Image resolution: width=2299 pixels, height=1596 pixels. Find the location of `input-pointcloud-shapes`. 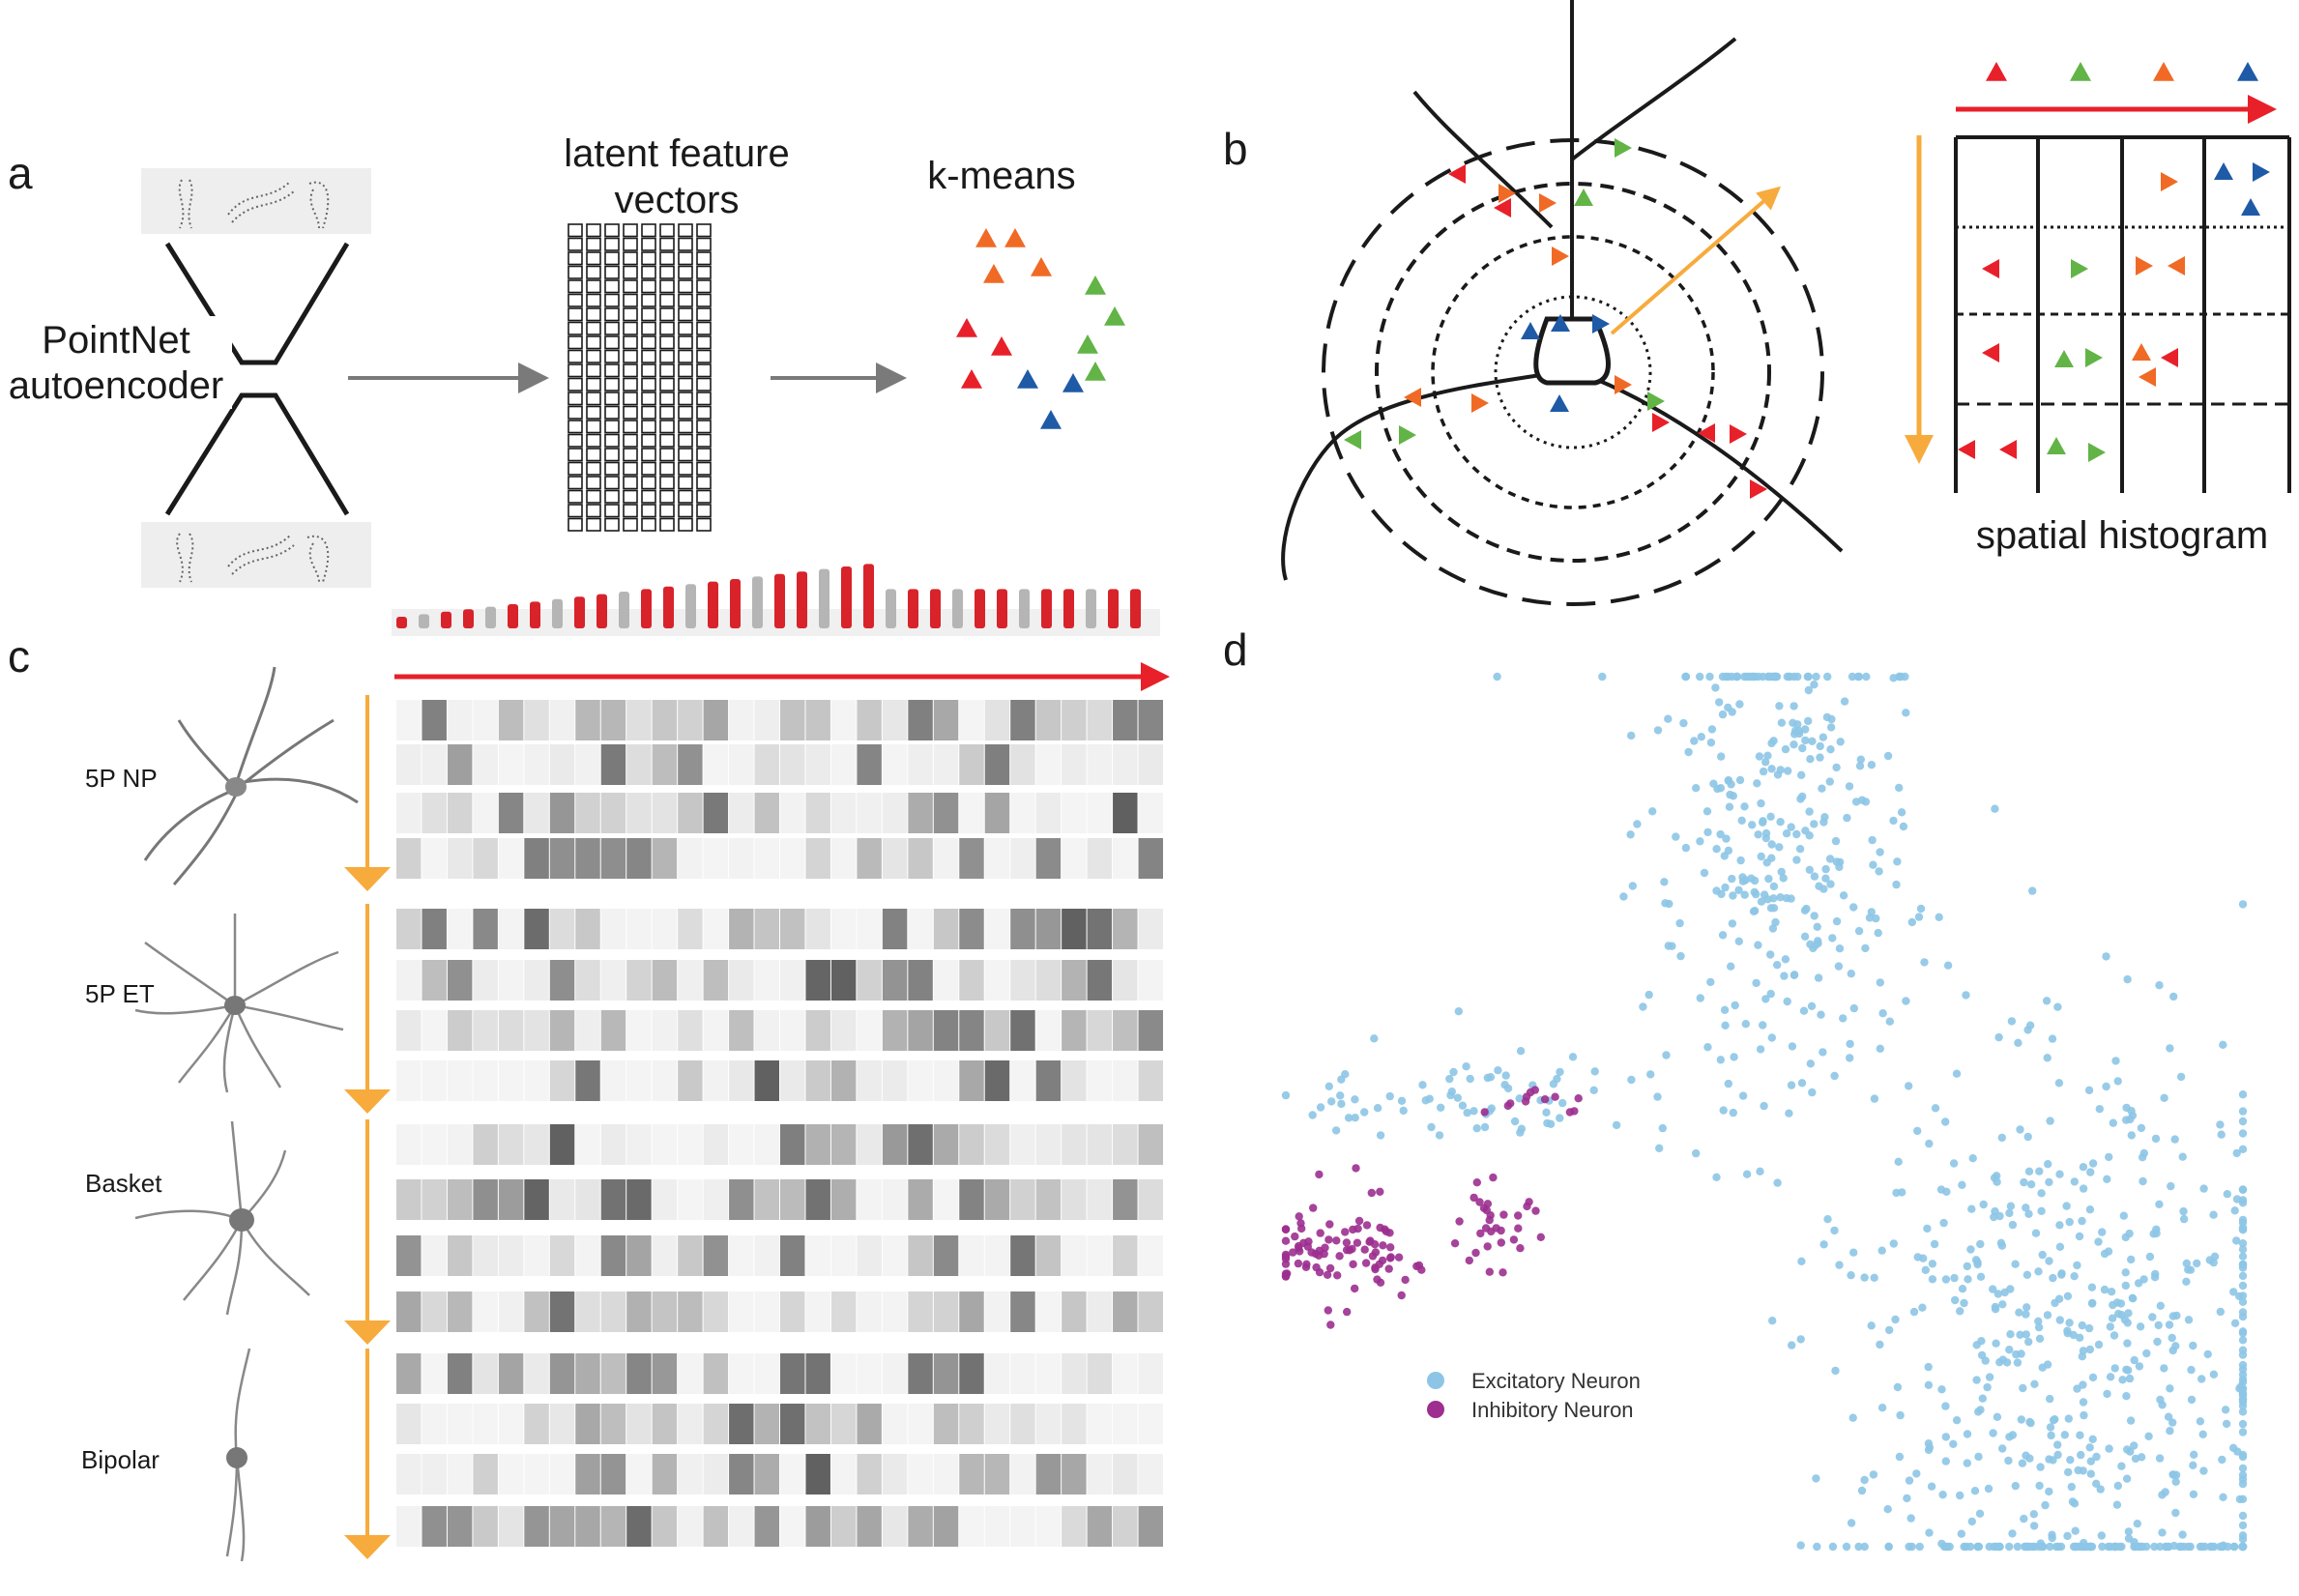

input-pointcloud-shapes is located at coordinates (254, 204).